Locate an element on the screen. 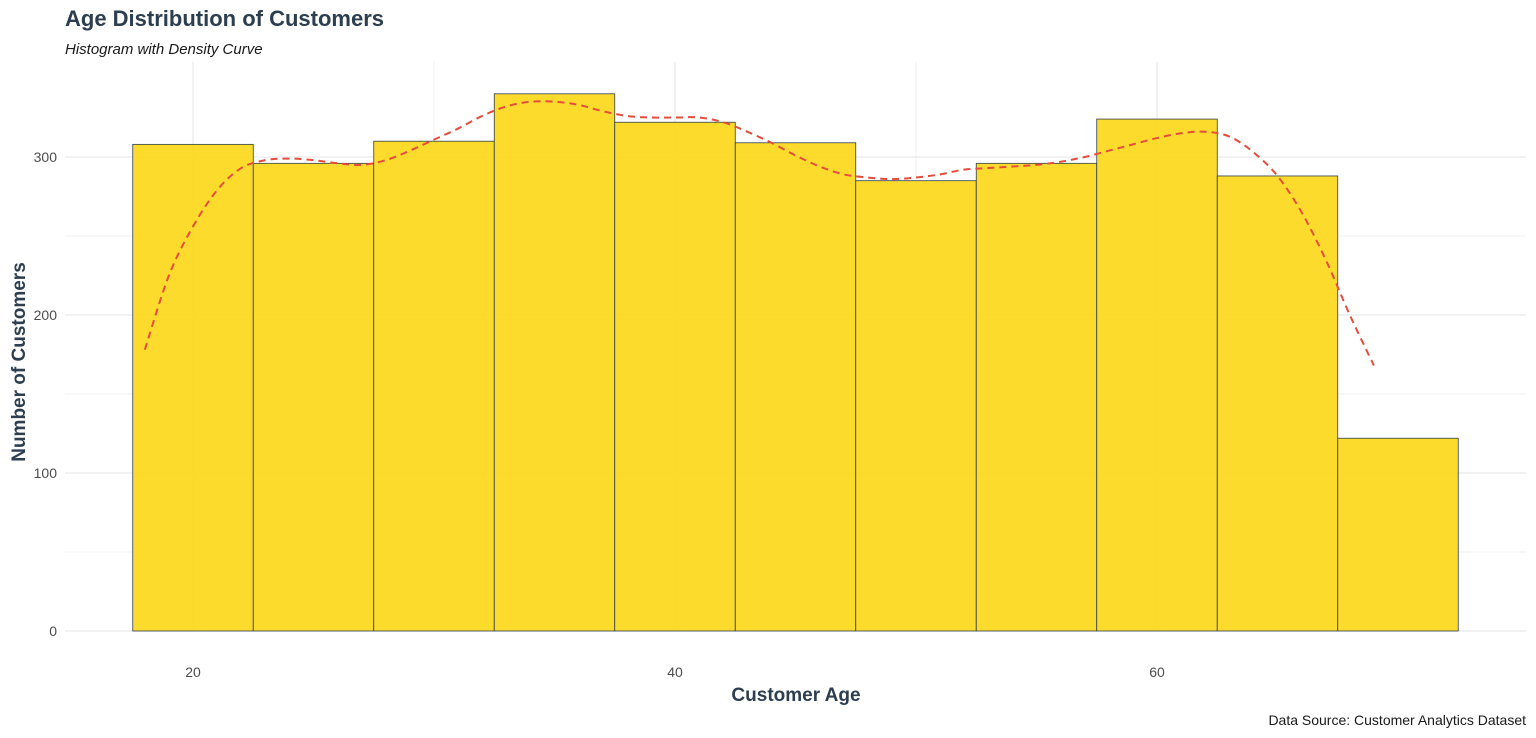 This screenshot has height=738, width=1536. x-tick-label: 40 is located at coordinates (675, 672).